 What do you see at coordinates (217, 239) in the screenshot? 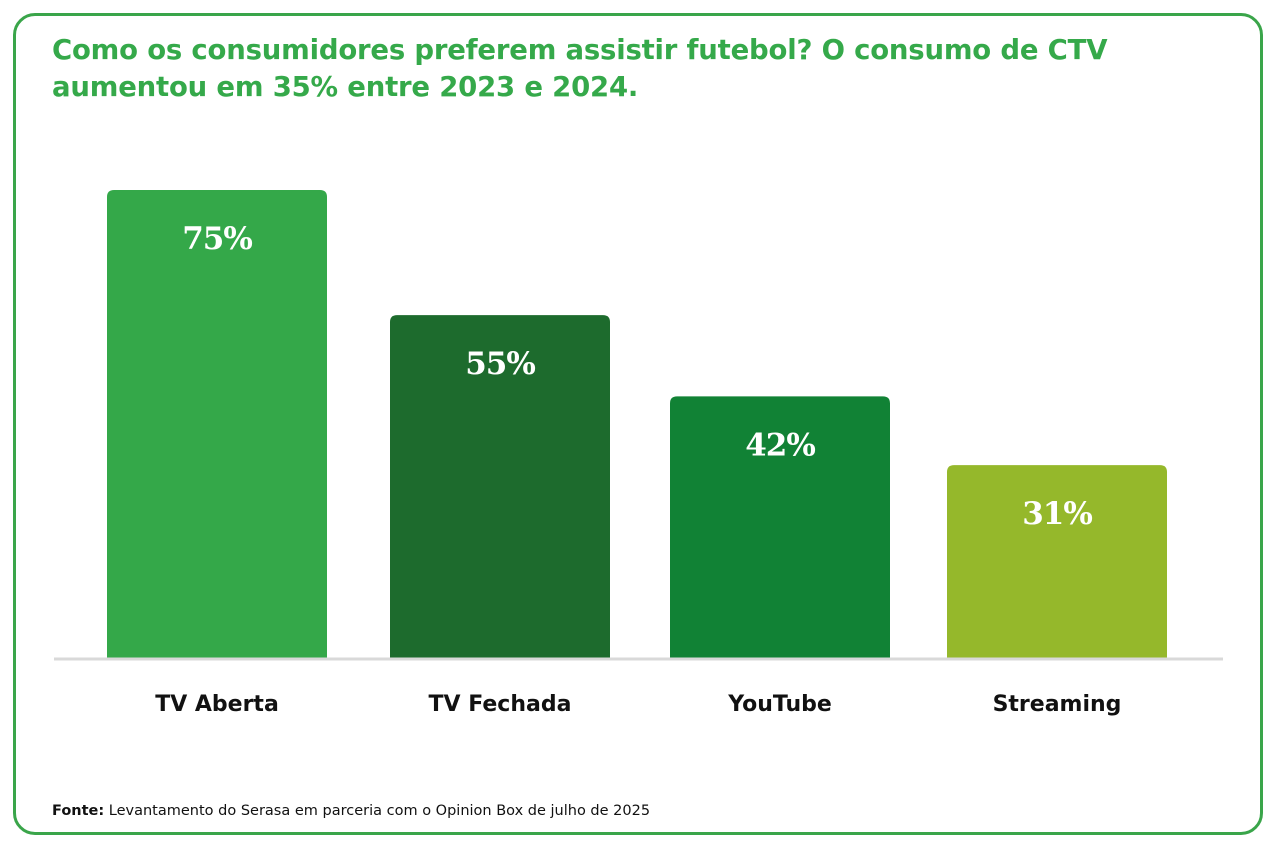
I see `value-label: 75%` at bounding box center [217, 239].